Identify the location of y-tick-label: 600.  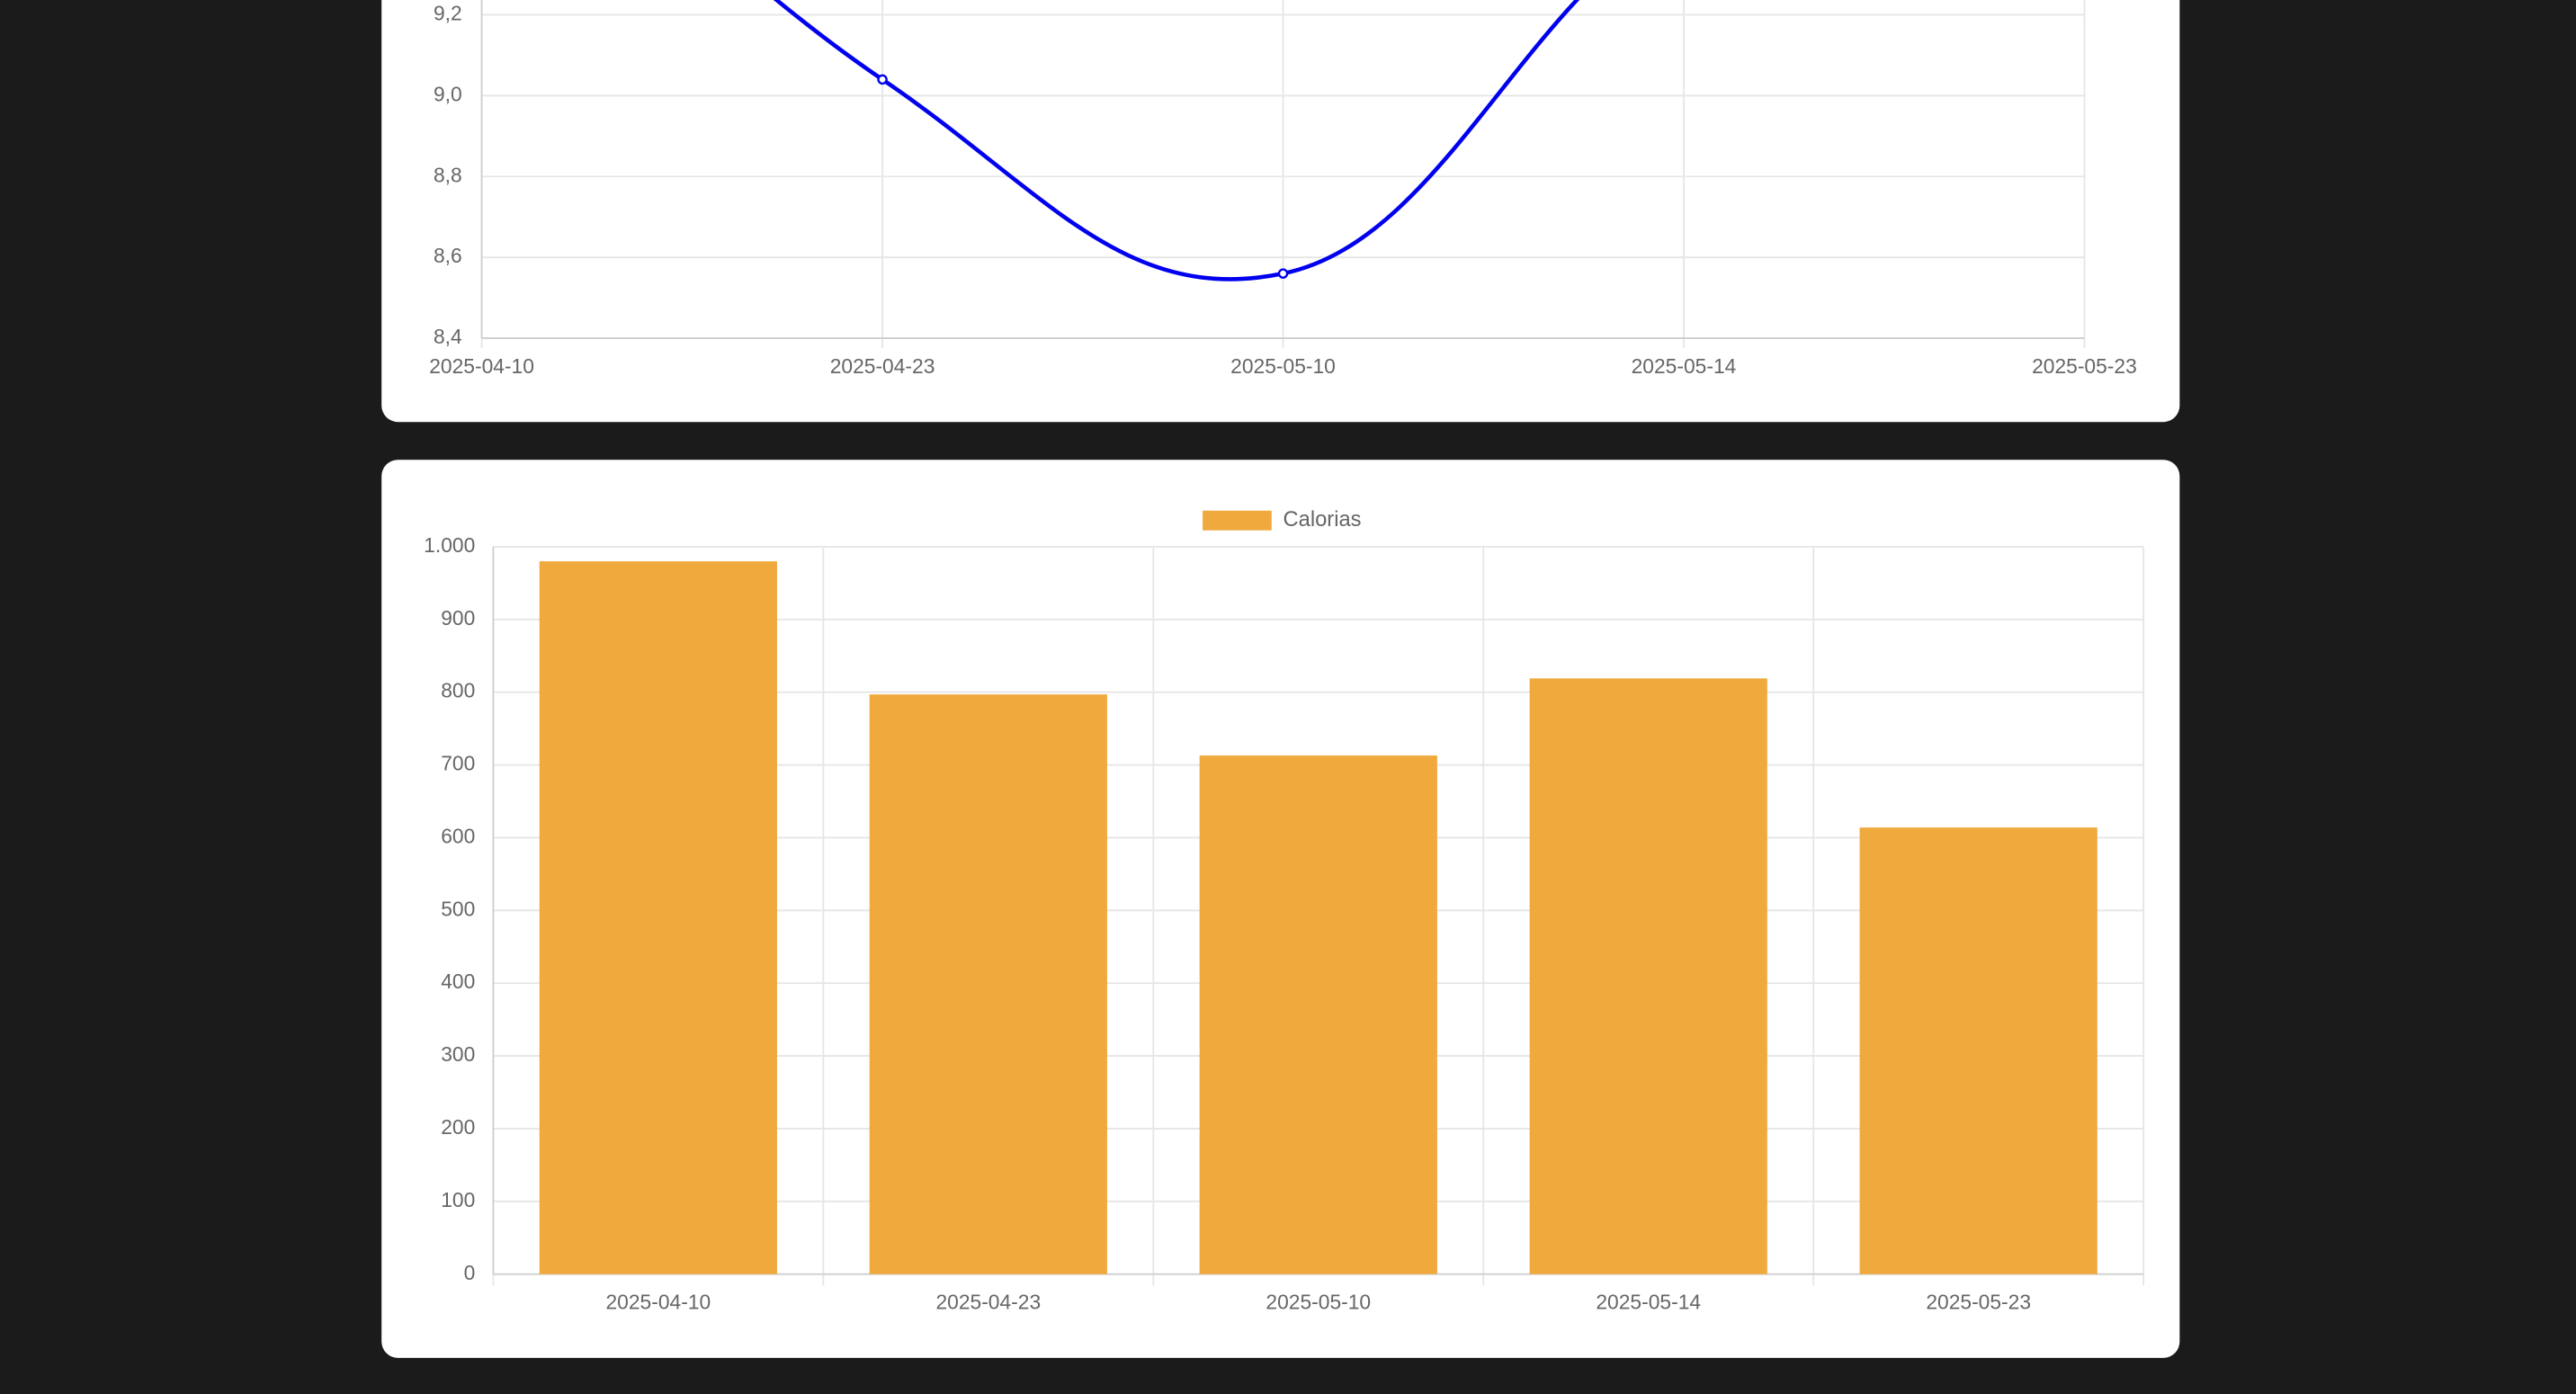
(458, 835).